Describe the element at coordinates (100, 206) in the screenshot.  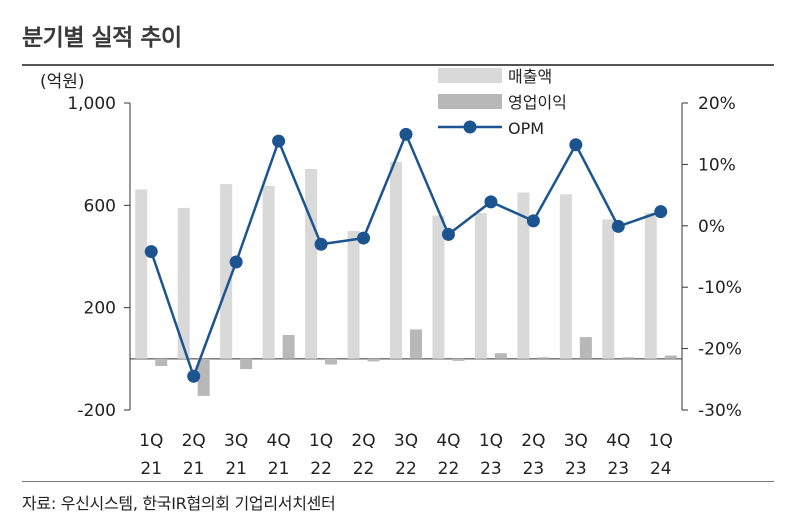
I see `left-tick-label: 600` at that location.